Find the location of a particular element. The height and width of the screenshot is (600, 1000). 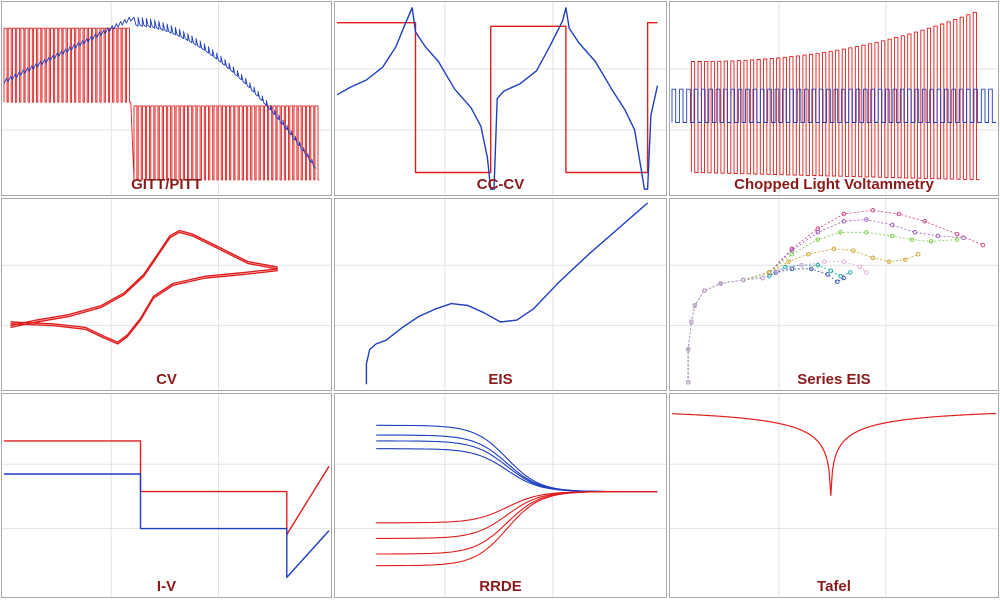

plot-cccv is located at coordinates (500, 98).